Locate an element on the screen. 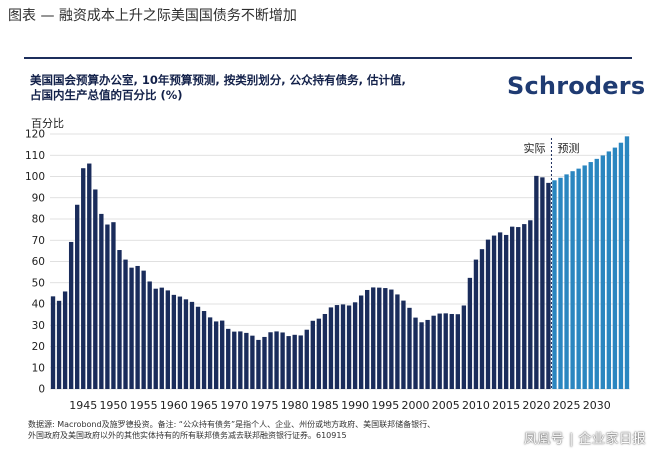 The height and width of the screenshot is (457, 660). y-tick-label: 40 is located at coordinates (38, 305).